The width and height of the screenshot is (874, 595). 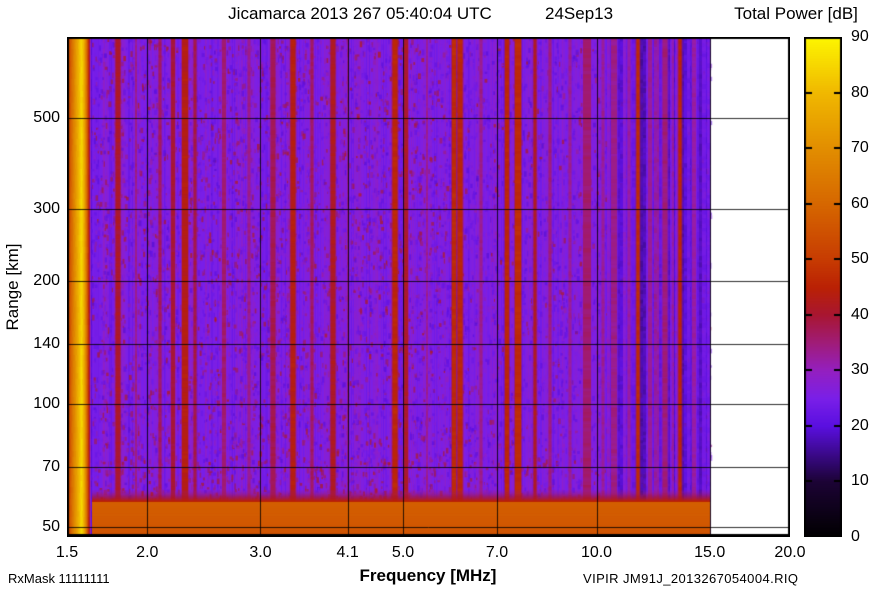 What do you see at coordinates (860, 36) in the screenshot?
I see `colorbar-tick-label: 90` at bounding box center [860, 36].